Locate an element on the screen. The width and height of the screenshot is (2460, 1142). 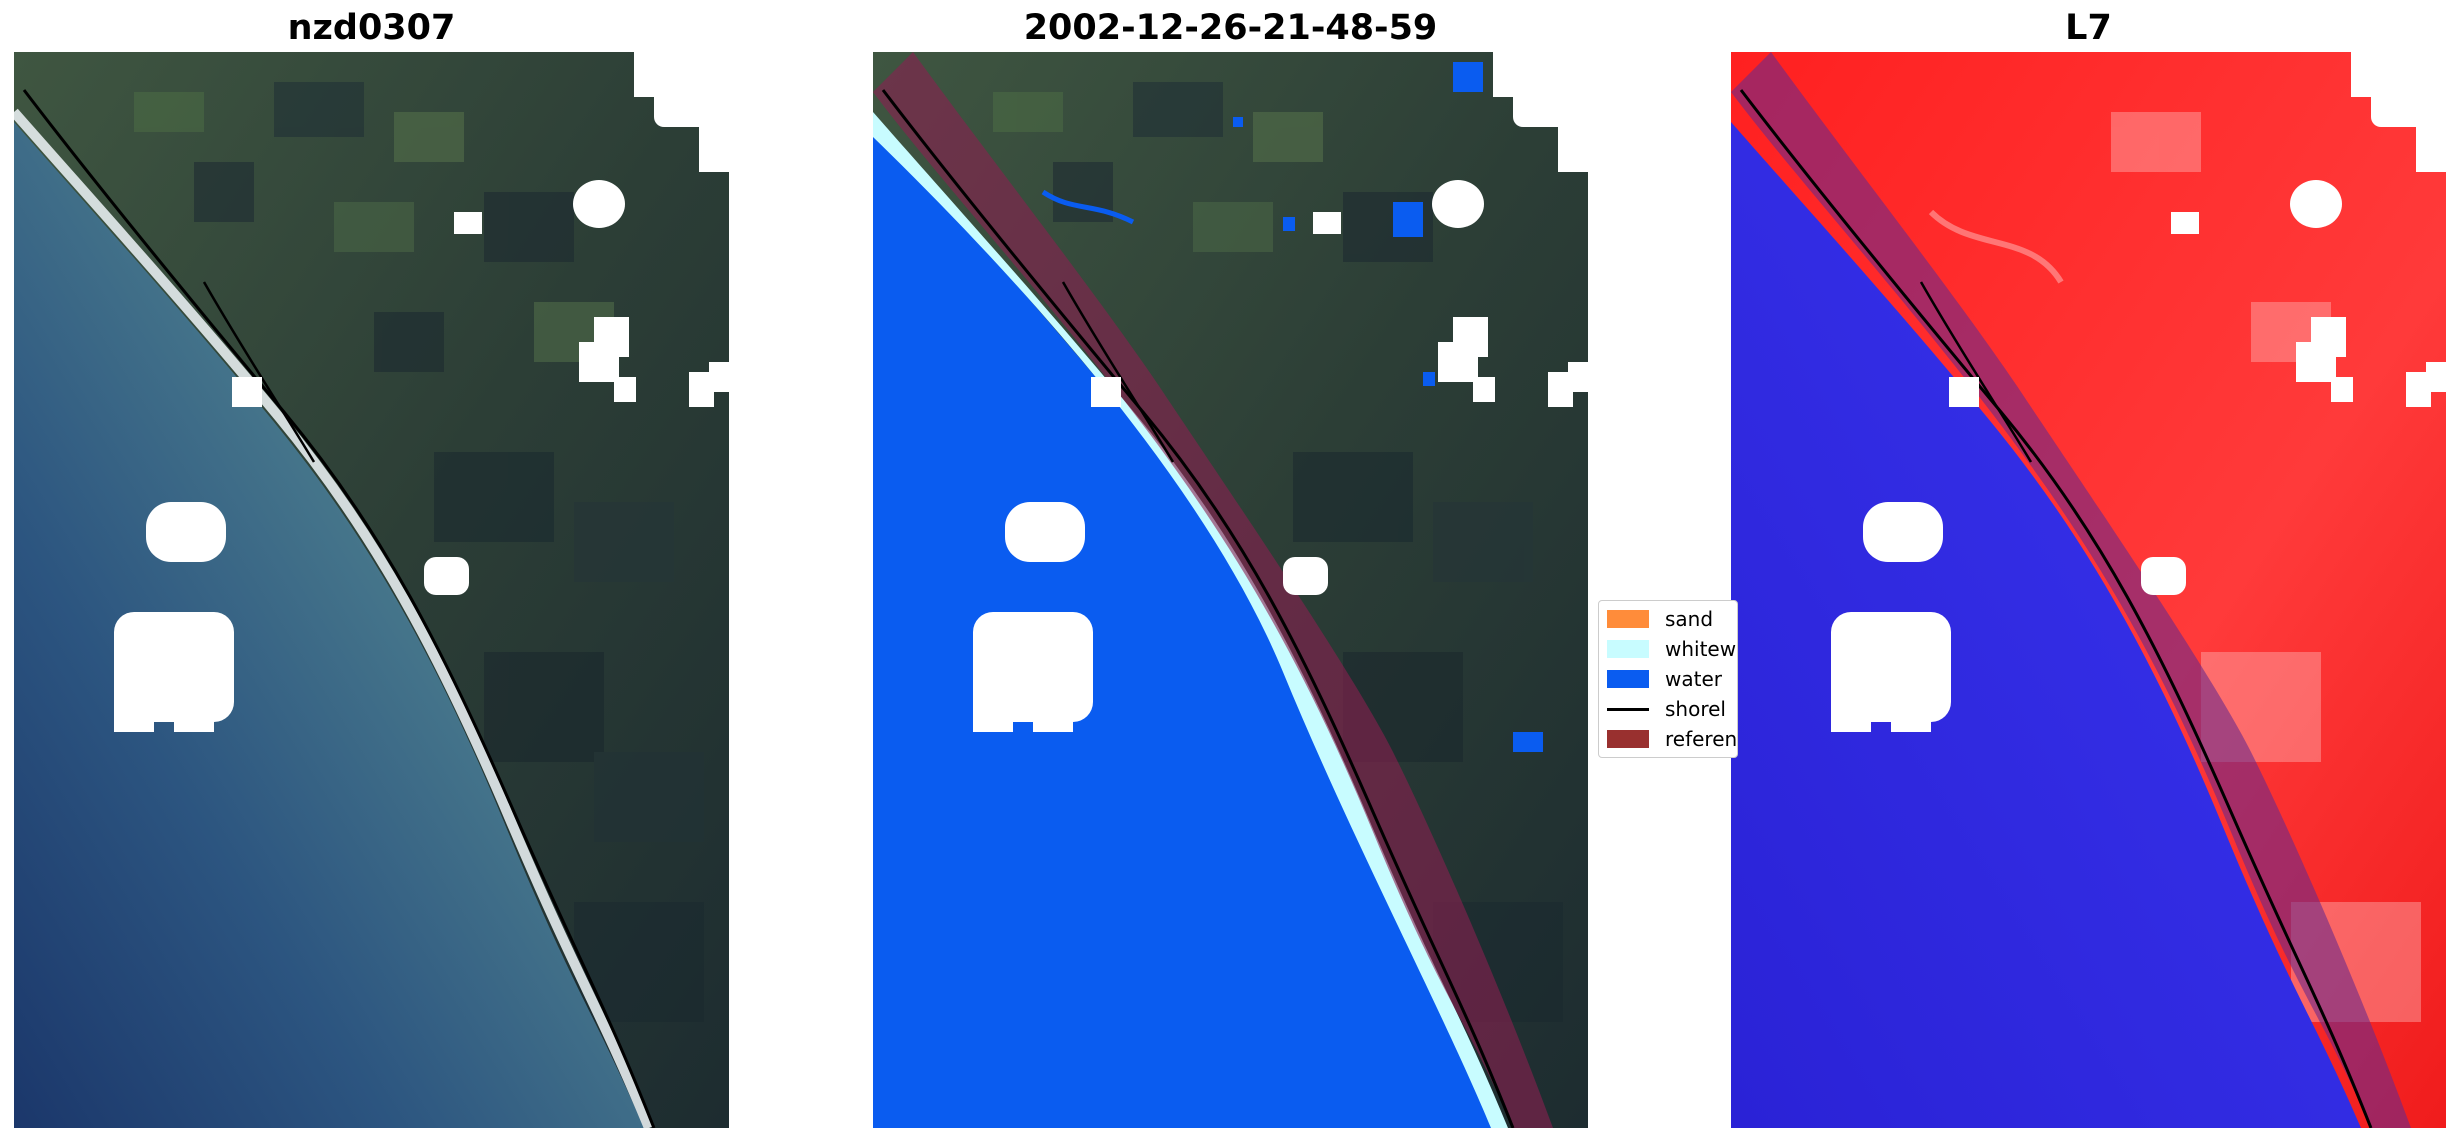
legend-item-reference: referen is located at coordinates (1672, 739).